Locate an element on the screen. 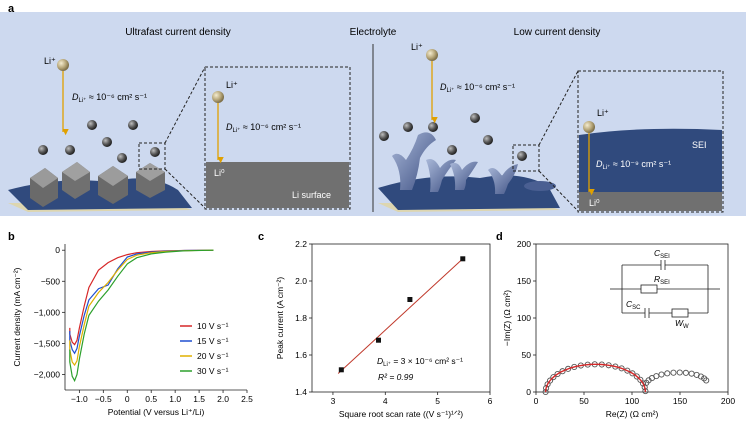 This screenshot has height=428, width=746. legend-label-2: 20 V s⁻¹ is located at coordinates (213, 356).